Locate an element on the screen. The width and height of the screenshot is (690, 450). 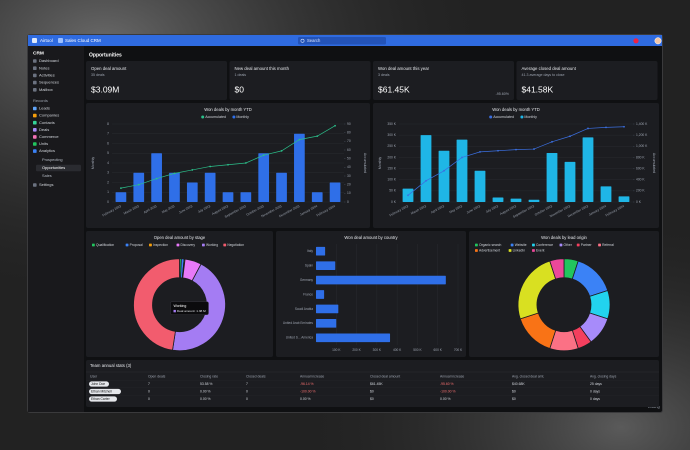
legend-label: Proposal is located at coordinates (136, 245).